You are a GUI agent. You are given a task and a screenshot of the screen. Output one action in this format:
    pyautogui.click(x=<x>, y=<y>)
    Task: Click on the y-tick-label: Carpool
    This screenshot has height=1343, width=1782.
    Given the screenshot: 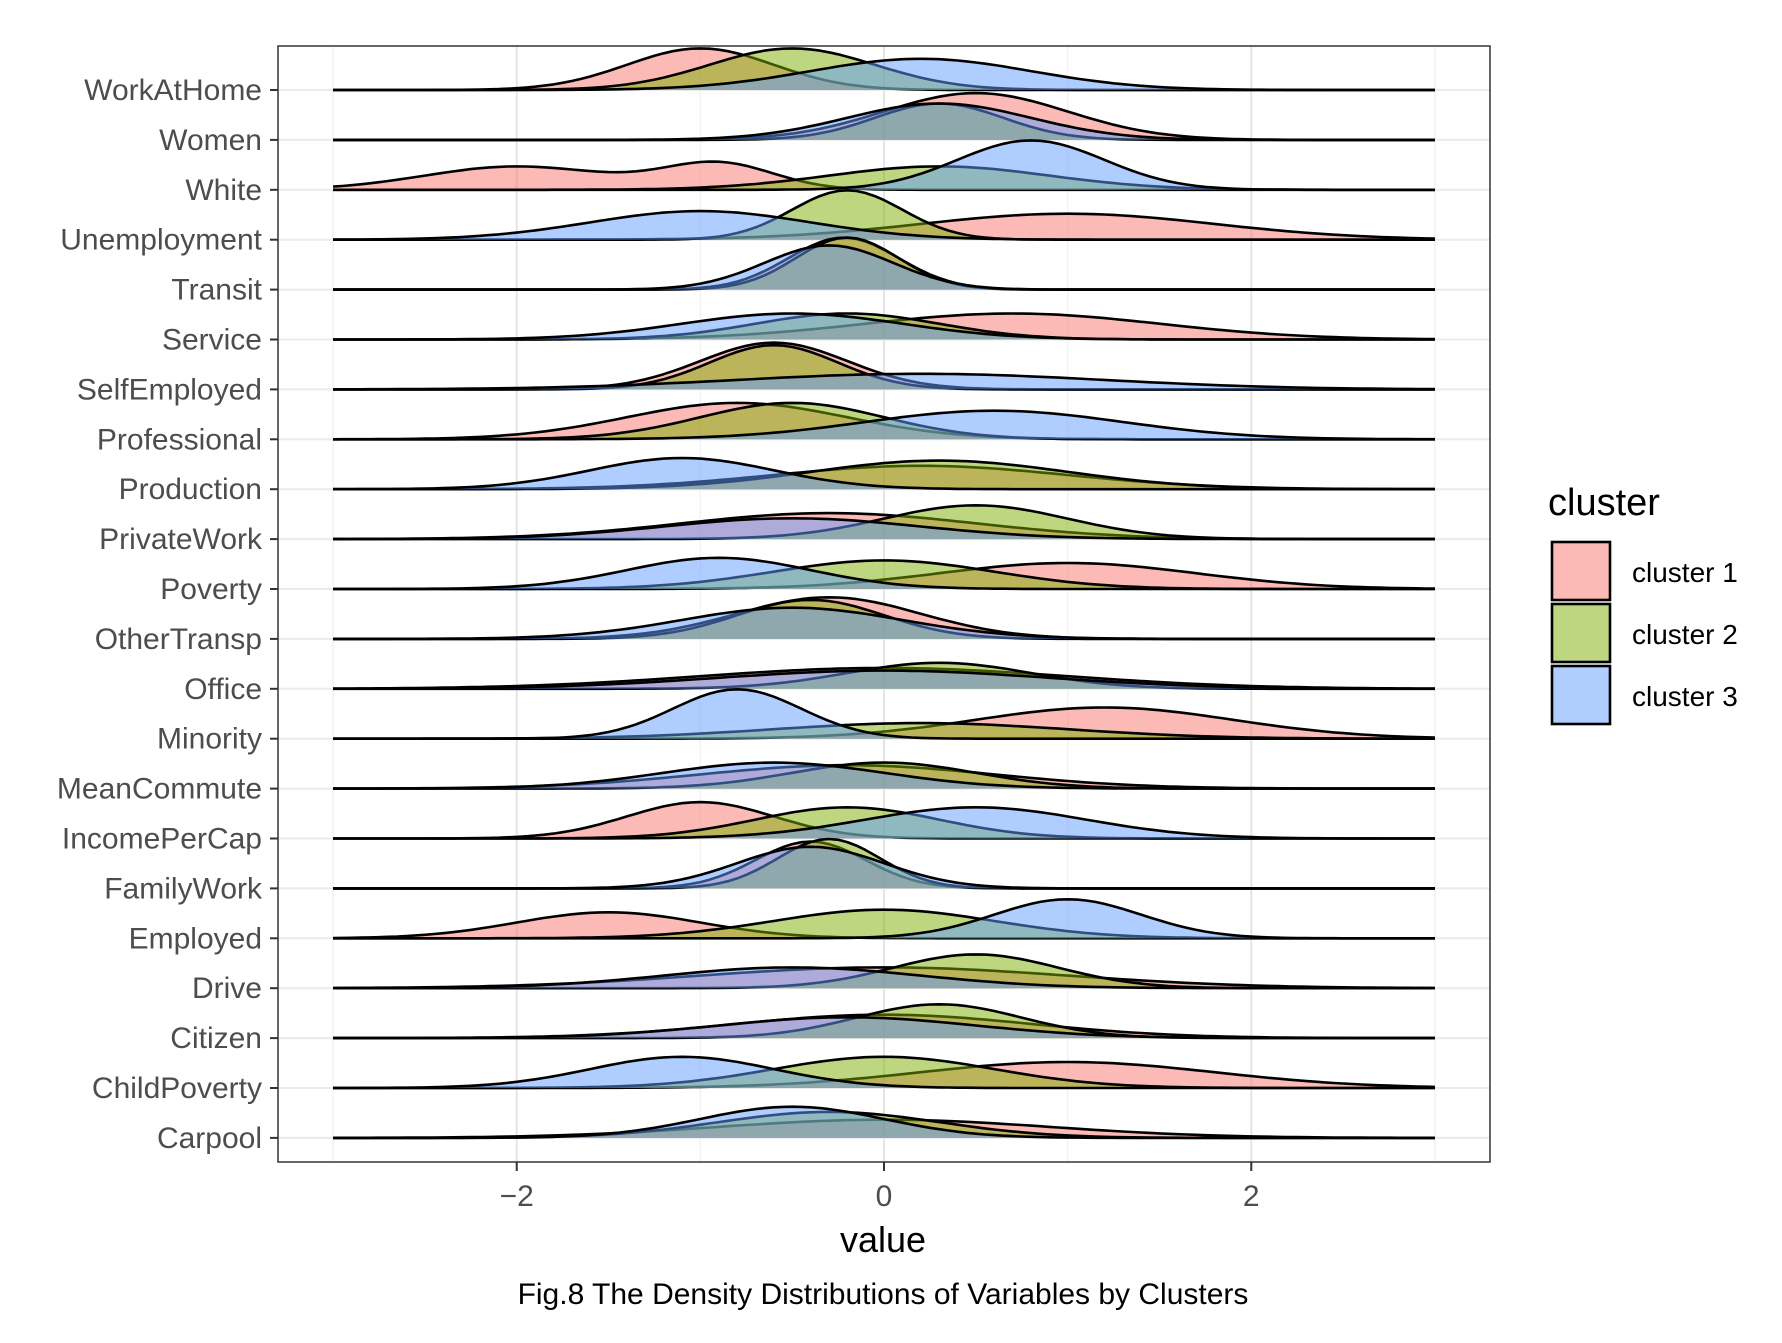 What is the action you would take?
    pyautogui.click(x=209, y=1138)
    